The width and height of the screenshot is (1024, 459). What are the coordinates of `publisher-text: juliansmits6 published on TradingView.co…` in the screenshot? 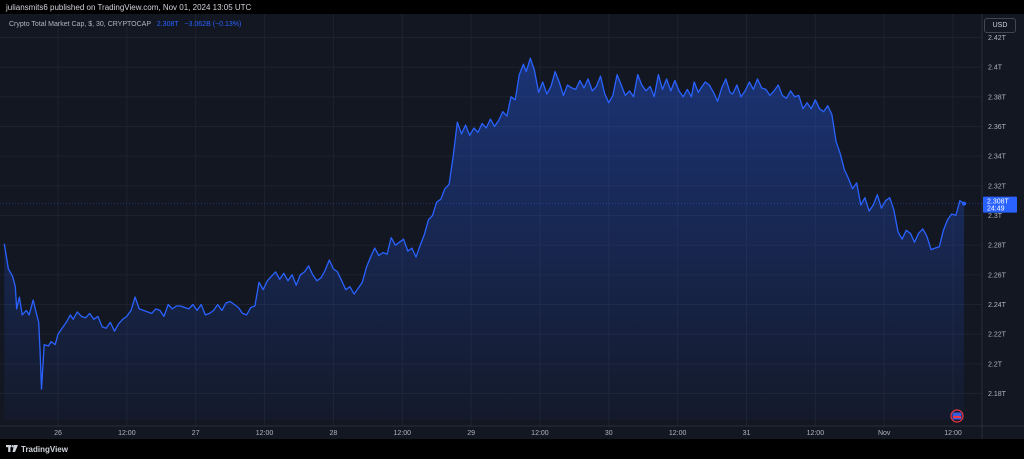 It's located at (129, 7).